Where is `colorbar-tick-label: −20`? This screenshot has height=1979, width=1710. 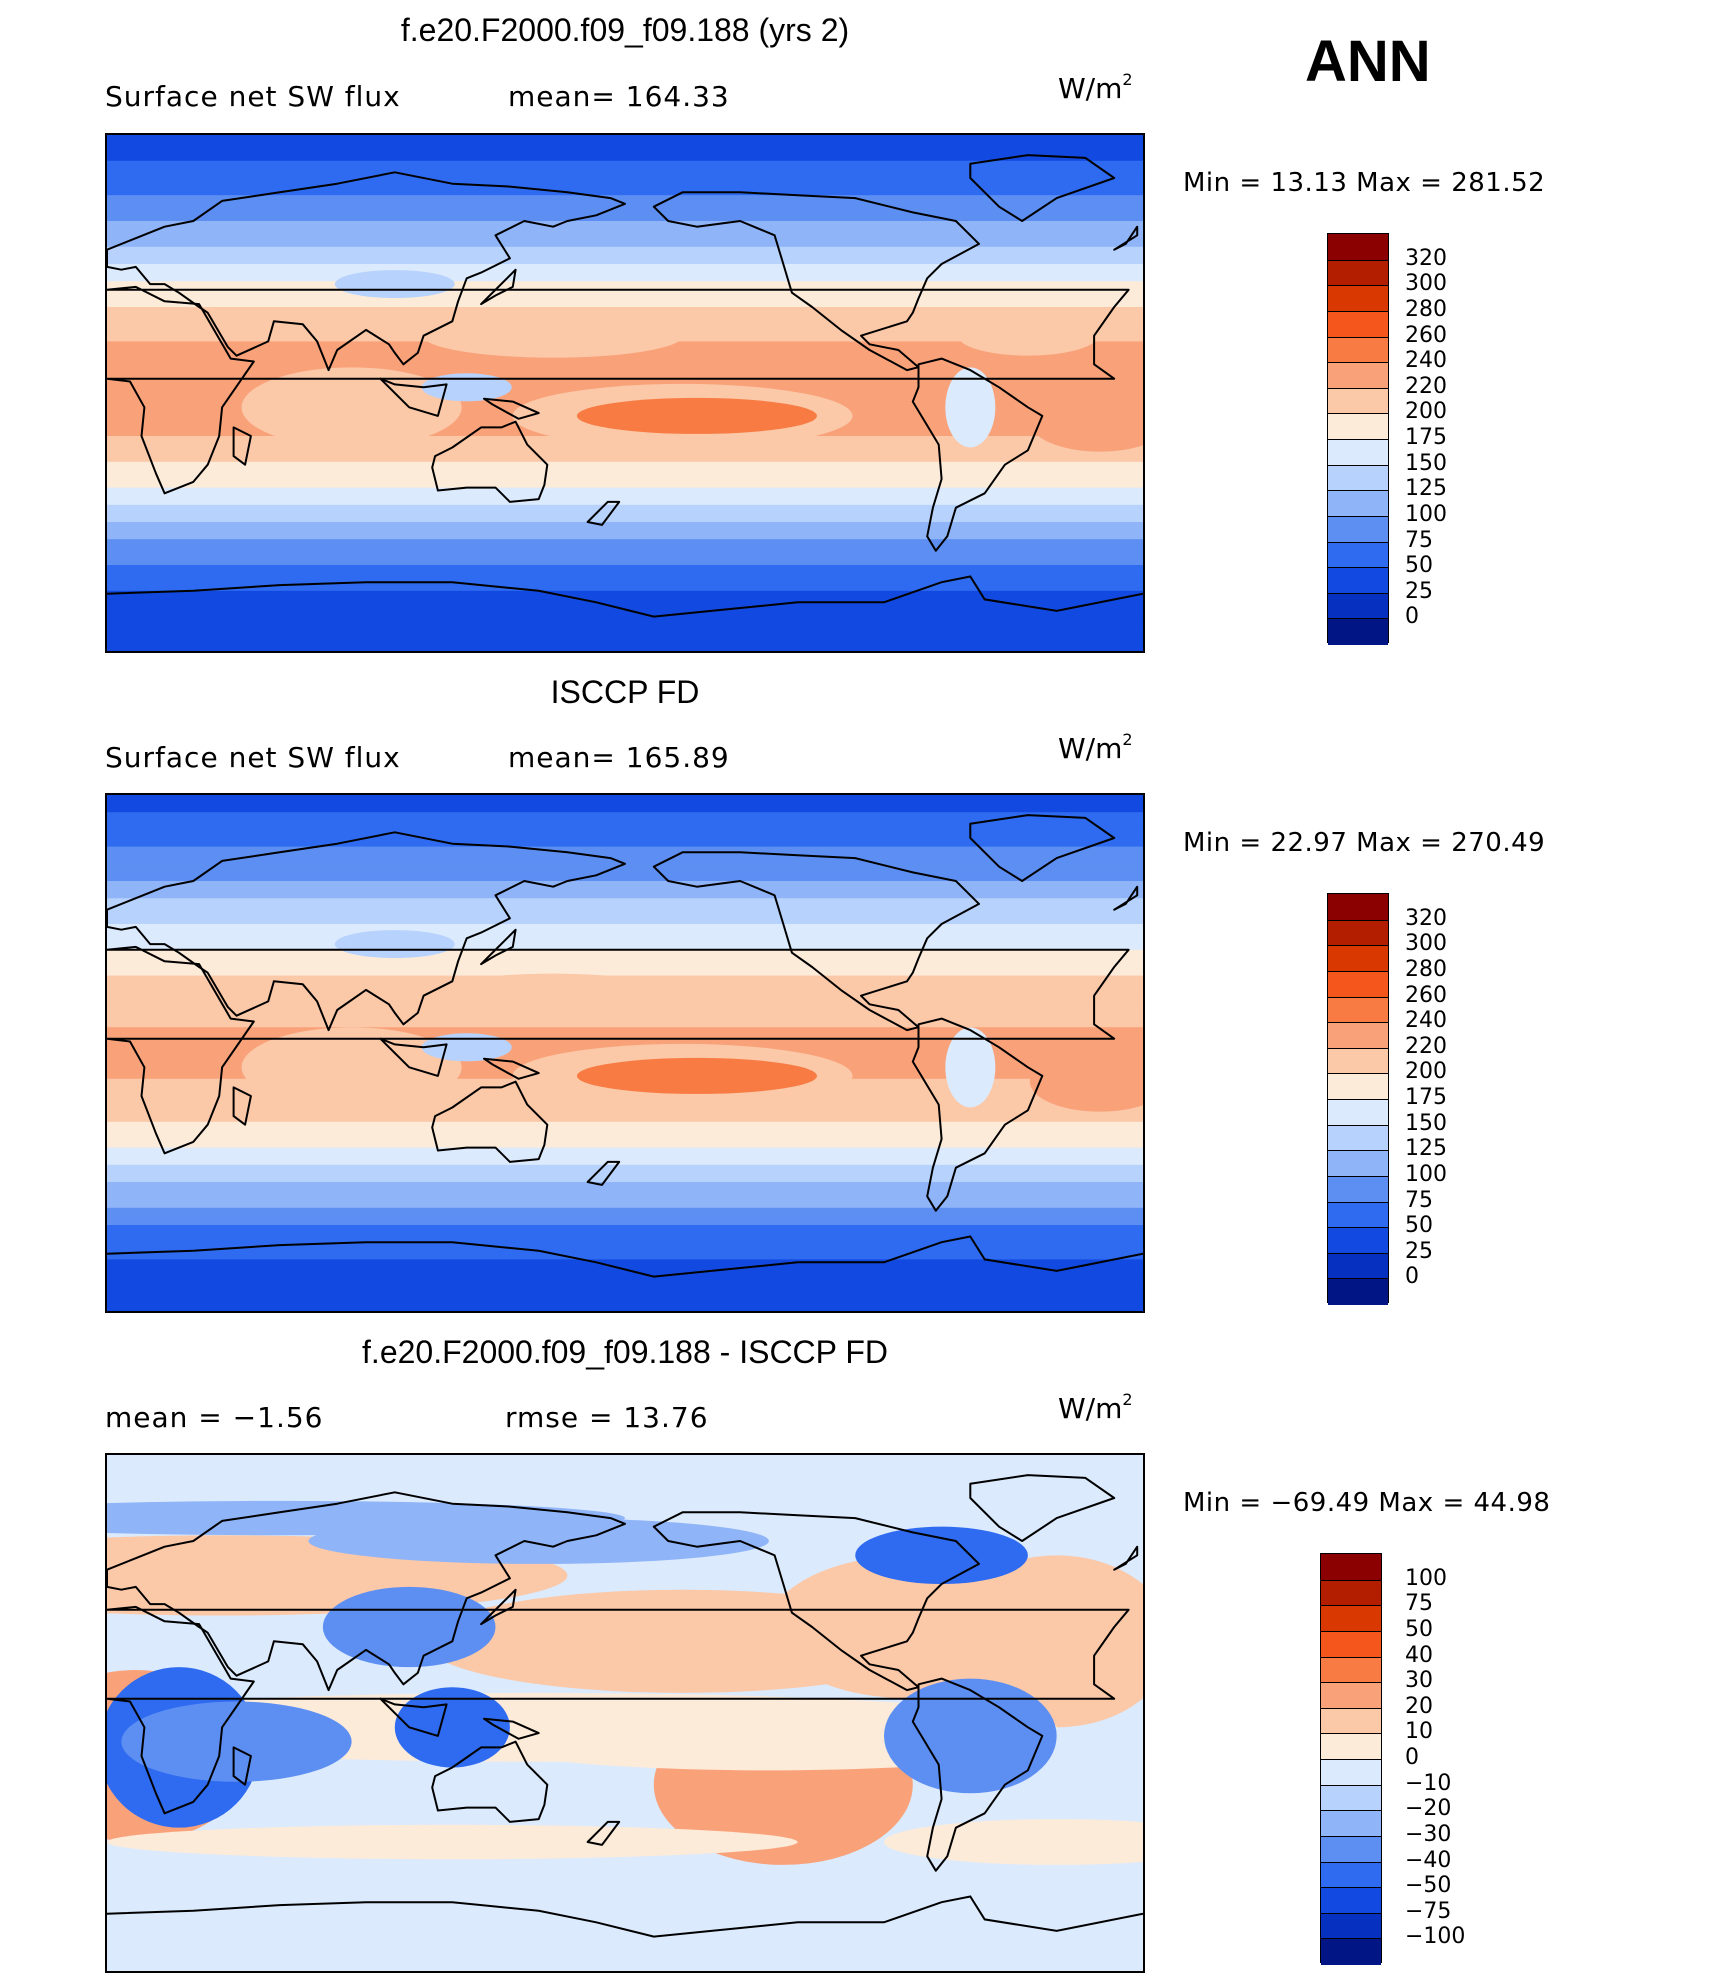 colorbar-tick-label: −20 is located at coordinates (1428, 1809).